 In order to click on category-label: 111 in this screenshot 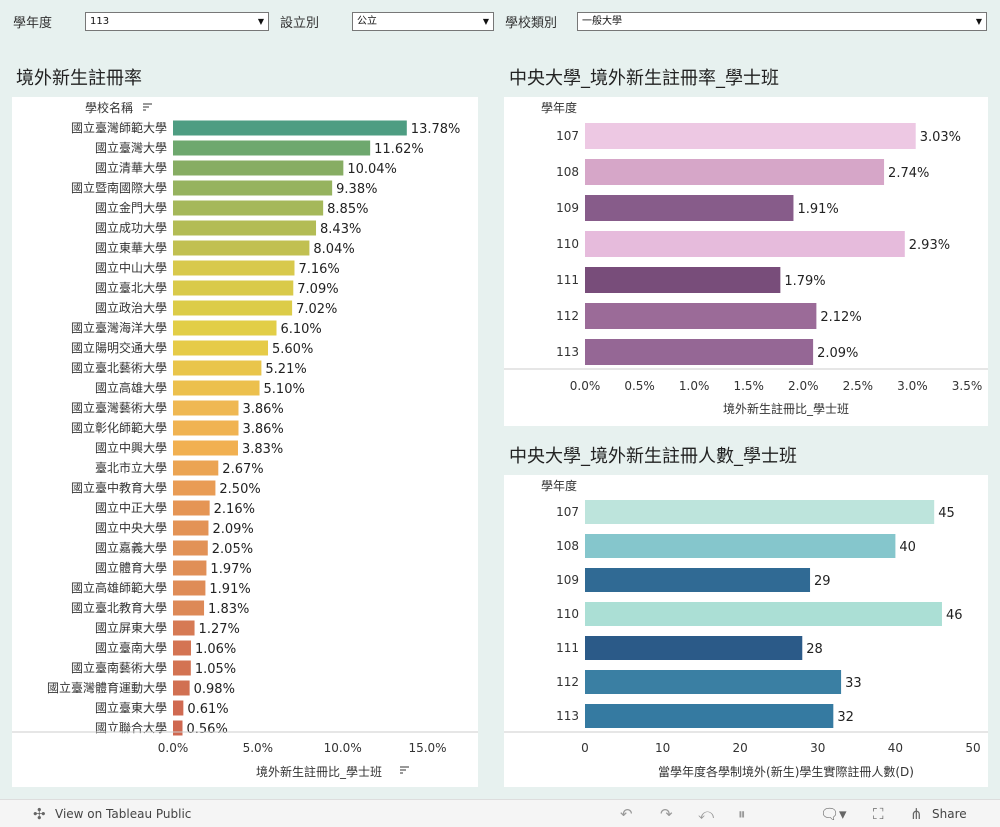, I will do `click(567, 280)`.